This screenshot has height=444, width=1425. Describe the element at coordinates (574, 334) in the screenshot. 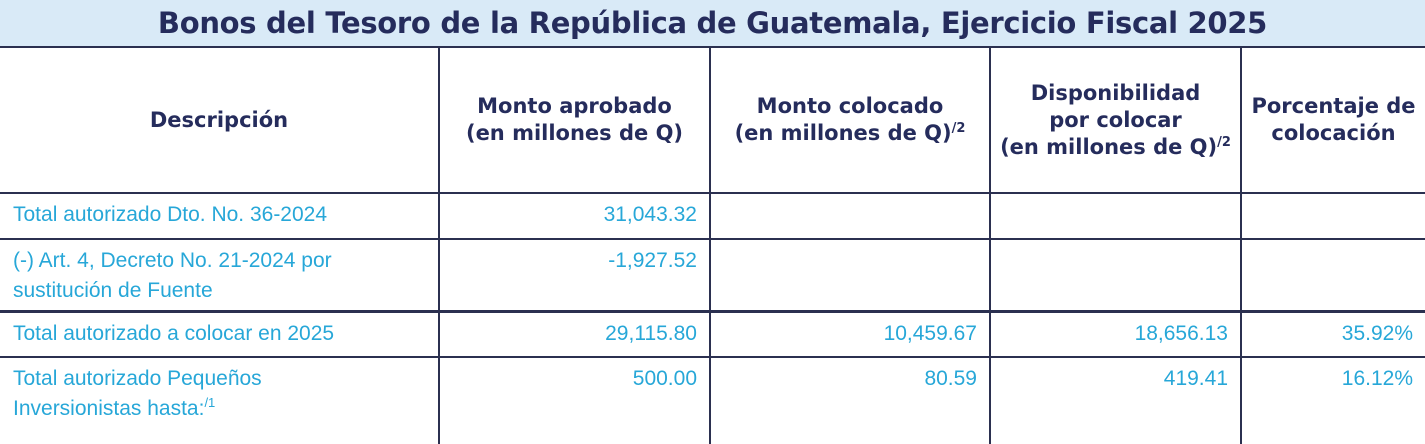

I see `cell-monto-aprobado: 29,115.80` at that location.